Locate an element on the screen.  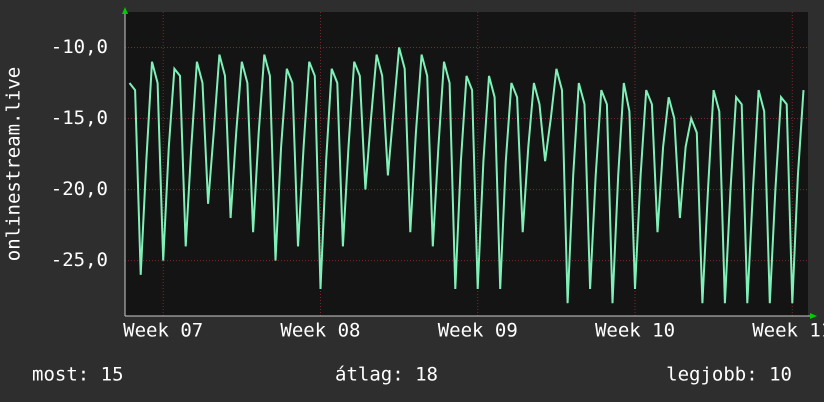
x-tick-label: Week 09 is located at coordinates (478, 331).